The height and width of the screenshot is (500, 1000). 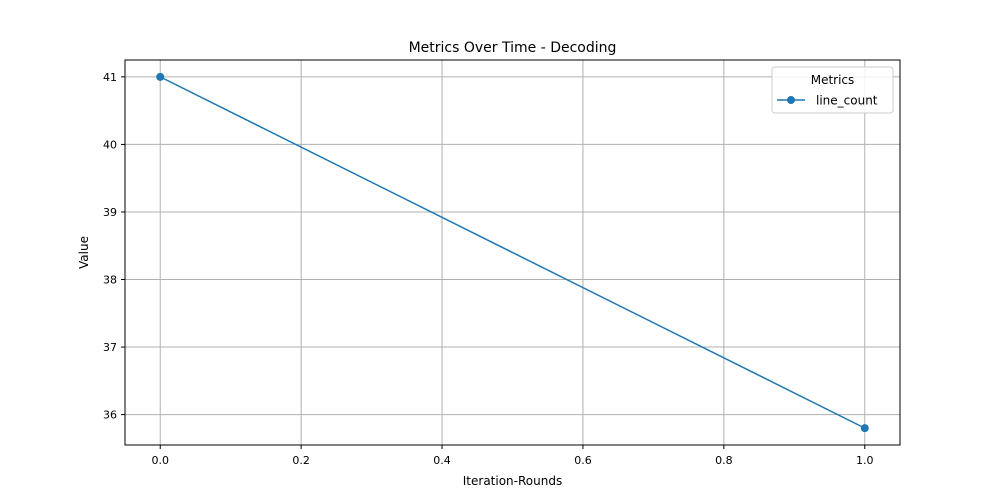 What do you see at coordinates (833, 80) in the screenshot?
I see `legend-title: Metrics` at bounding box center [833, 80].